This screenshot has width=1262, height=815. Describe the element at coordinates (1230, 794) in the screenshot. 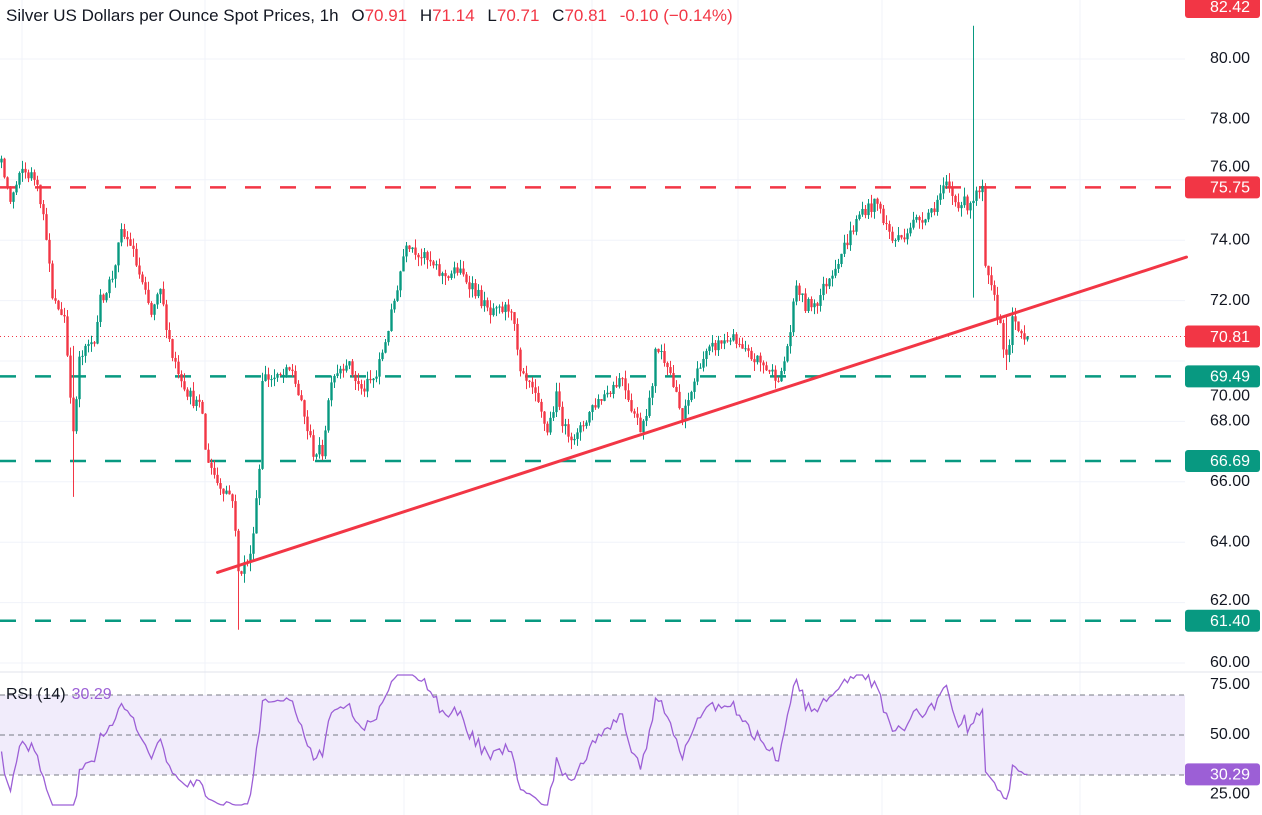

I see `rsi-tick-label: 25.00` at that location.